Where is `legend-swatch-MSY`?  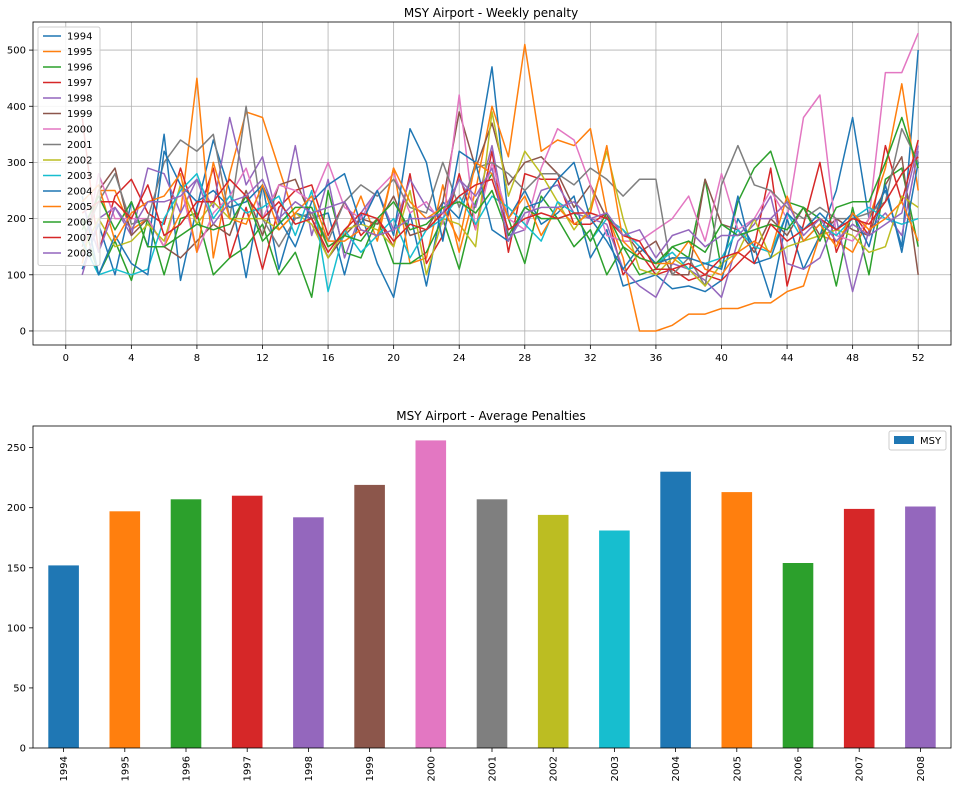 legend-swatch-MSY is located at coordinates (904, 440).